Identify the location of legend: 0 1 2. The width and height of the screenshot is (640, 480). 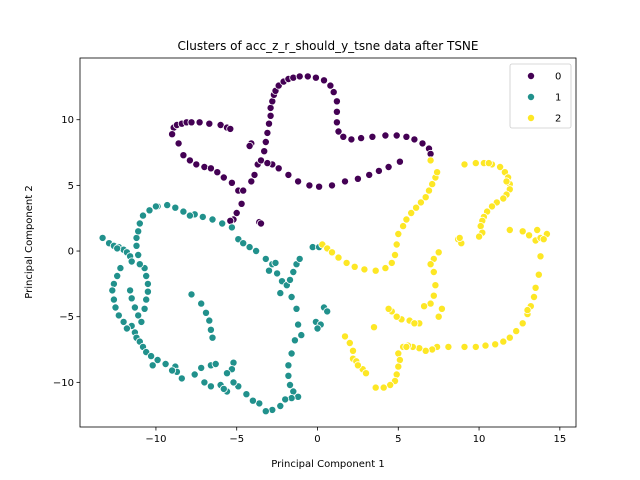
(540, 96).